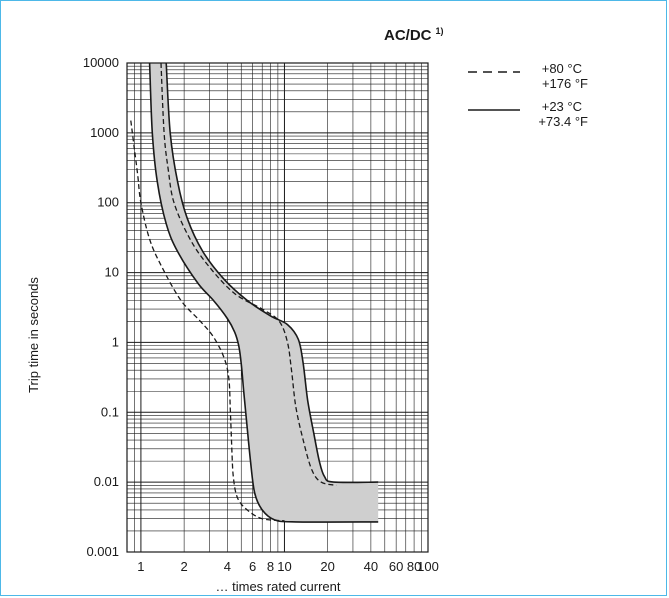 The image size is (669, 598). I want to click on legend: +80 °C+176 °F +23 °C+73.4 °F, so click(528, 95).